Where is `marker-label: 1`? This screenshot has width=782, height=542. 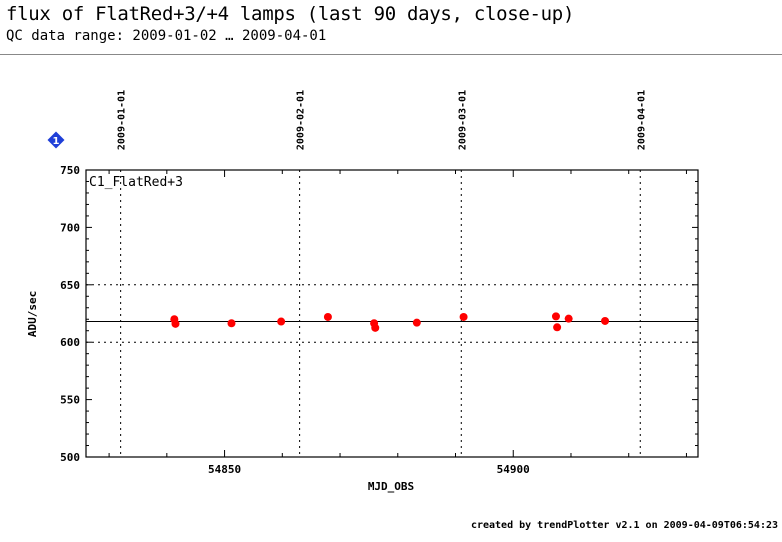
marker-label: 1 is located at coordinates (56, 141).